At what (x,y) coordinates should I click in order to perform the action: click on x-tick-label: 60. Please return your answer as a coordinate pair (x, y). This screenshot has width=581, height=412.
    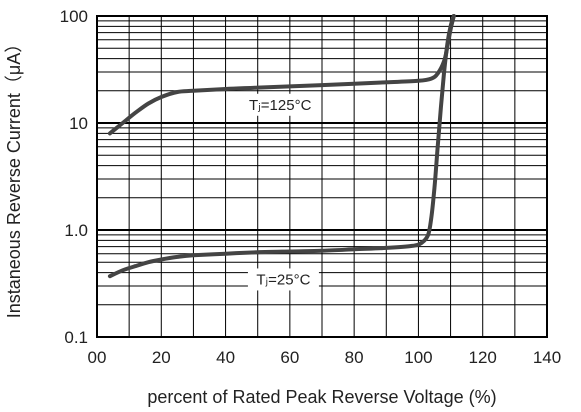
    Looking at the image, I should click on (289, 357).